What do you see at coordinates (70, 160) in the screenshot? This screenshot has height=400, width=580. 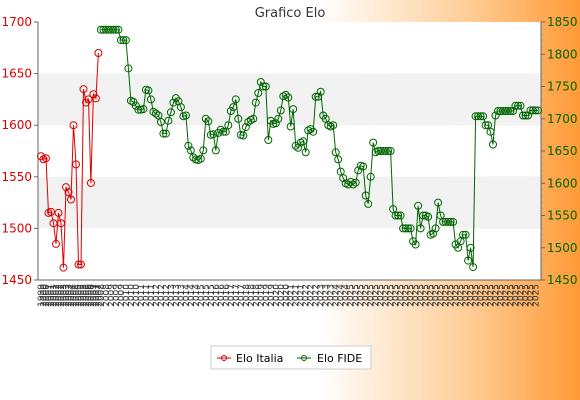 I see `series-elo-italia` at bounding box center [70, 160].